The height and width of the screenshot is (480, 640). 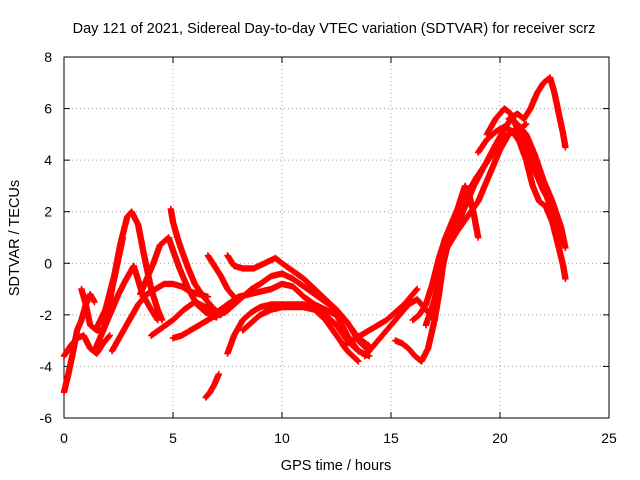 I want to click on x-tick-label: 15, so click(x=391, y=438).